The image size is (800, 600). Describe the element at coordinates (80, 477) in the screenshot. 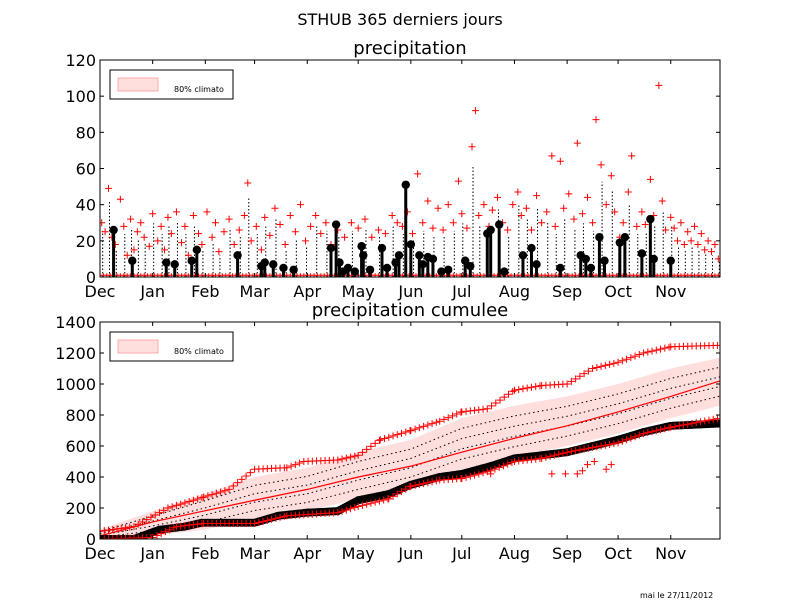

I see `y-tick-label: 400` at that location.